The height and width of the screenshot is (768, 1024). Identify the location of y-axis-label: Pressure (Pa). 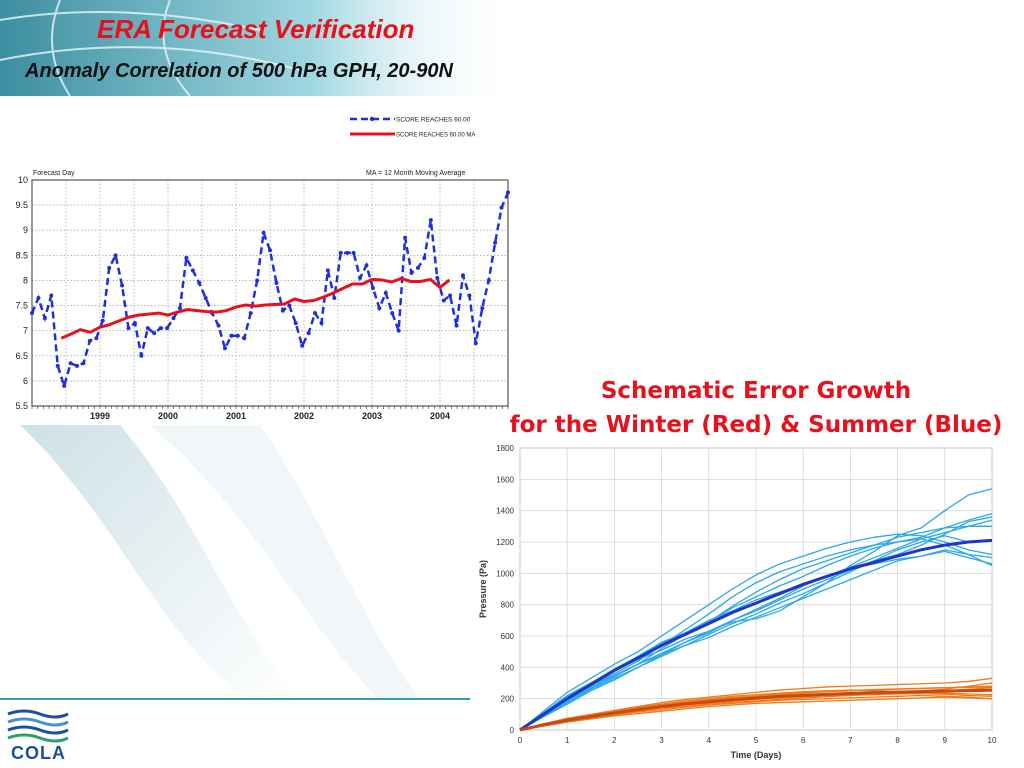
(483, 589).